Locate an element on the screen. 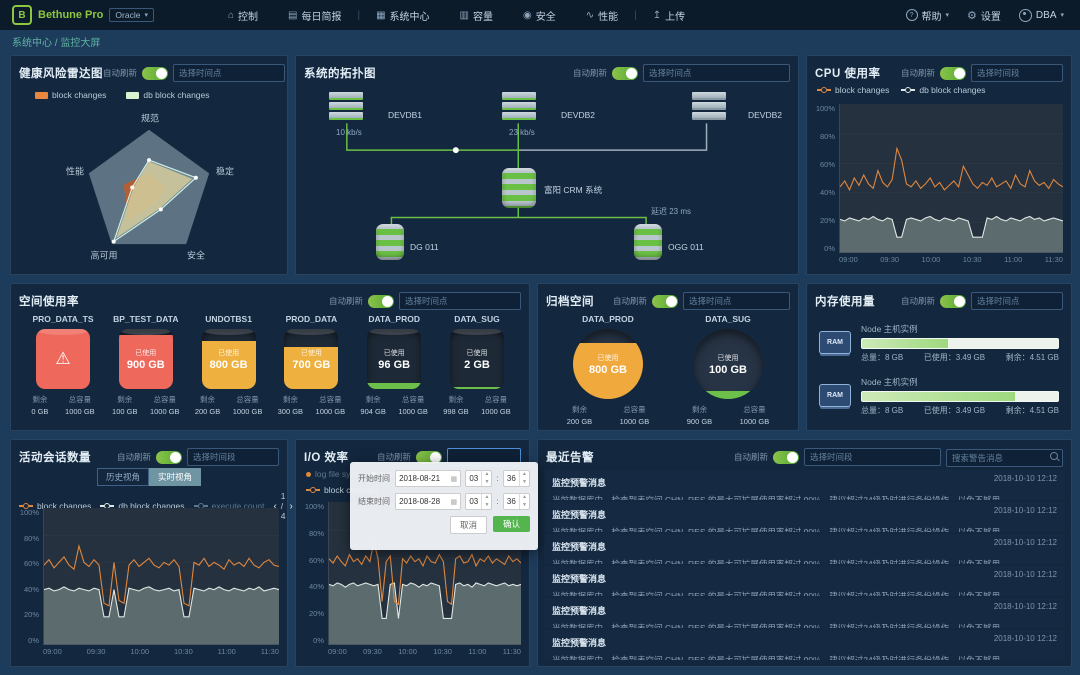 The image size is (1080, 675). menu-item-6: ↥ 上传 is located at coordinates (669, 16).